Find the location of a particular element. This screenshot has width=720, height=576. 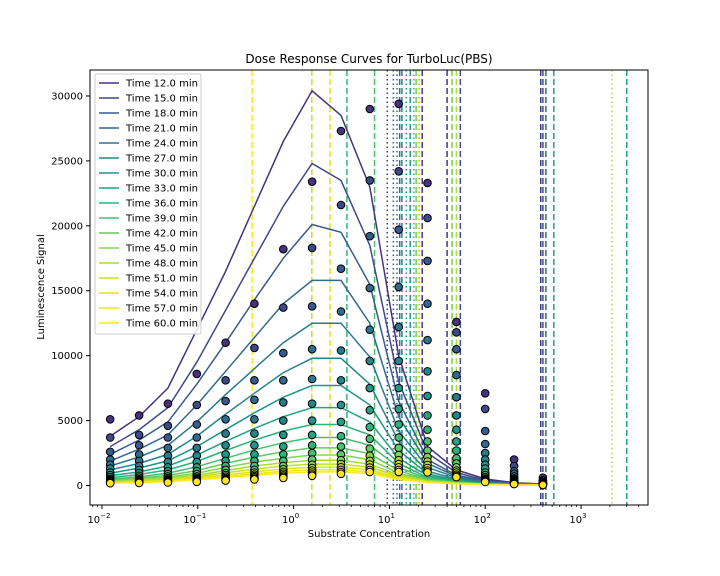

legend-label-9: Time 39.0 min is located at coordinates (161, 219).